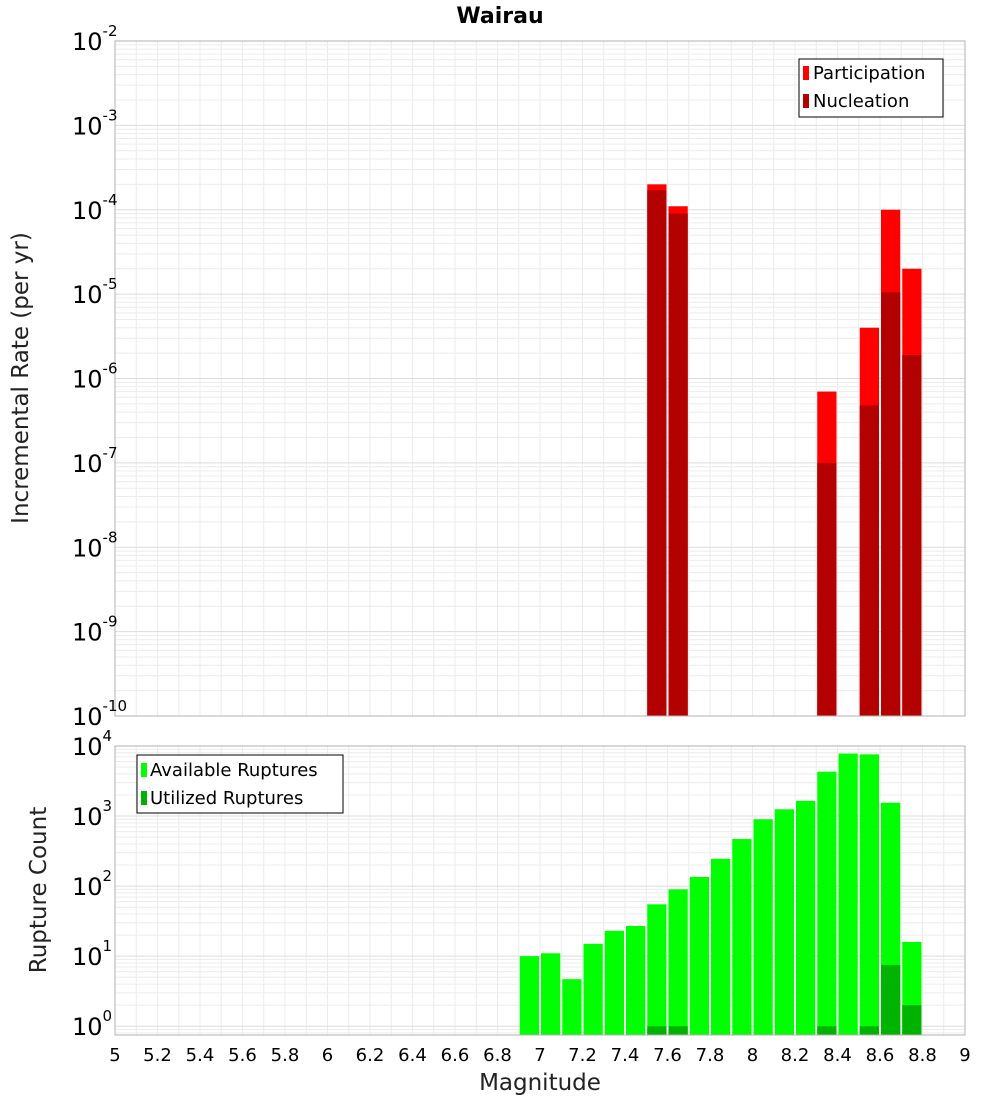 The image size is (1000, 1100). What do you see at coordinates (285, 1055) in the screenshot?
I see `x-tick-label: 5.8` at bounding box center [285, 1055].